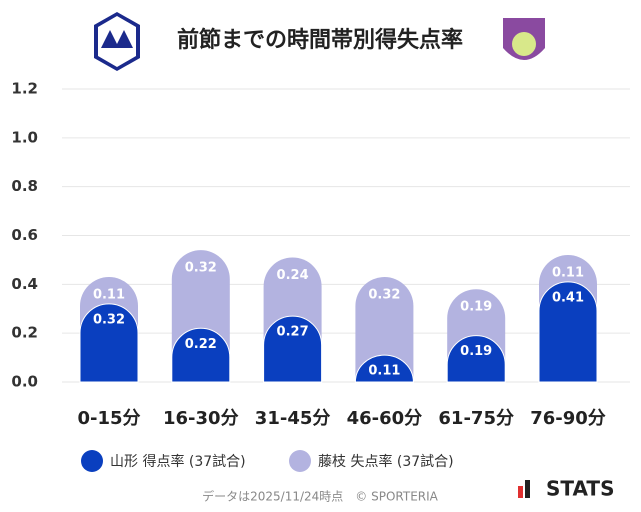 The width and height of the screenshot is (641, 512). Describe the element at coordinates (293, 332) in the screenshot. I see `data-label: 0.27` at that location.